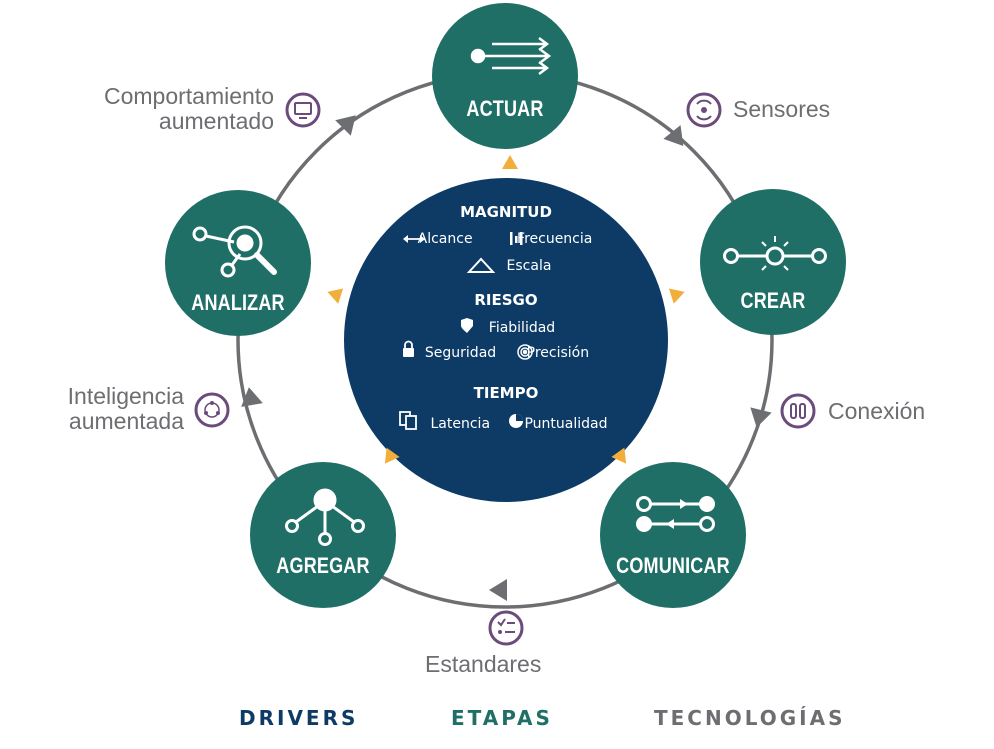  Describe the element at coordinates (506, 393) in the screenshot. I see `driver-title-tiempo: TIEMPO` at that location.